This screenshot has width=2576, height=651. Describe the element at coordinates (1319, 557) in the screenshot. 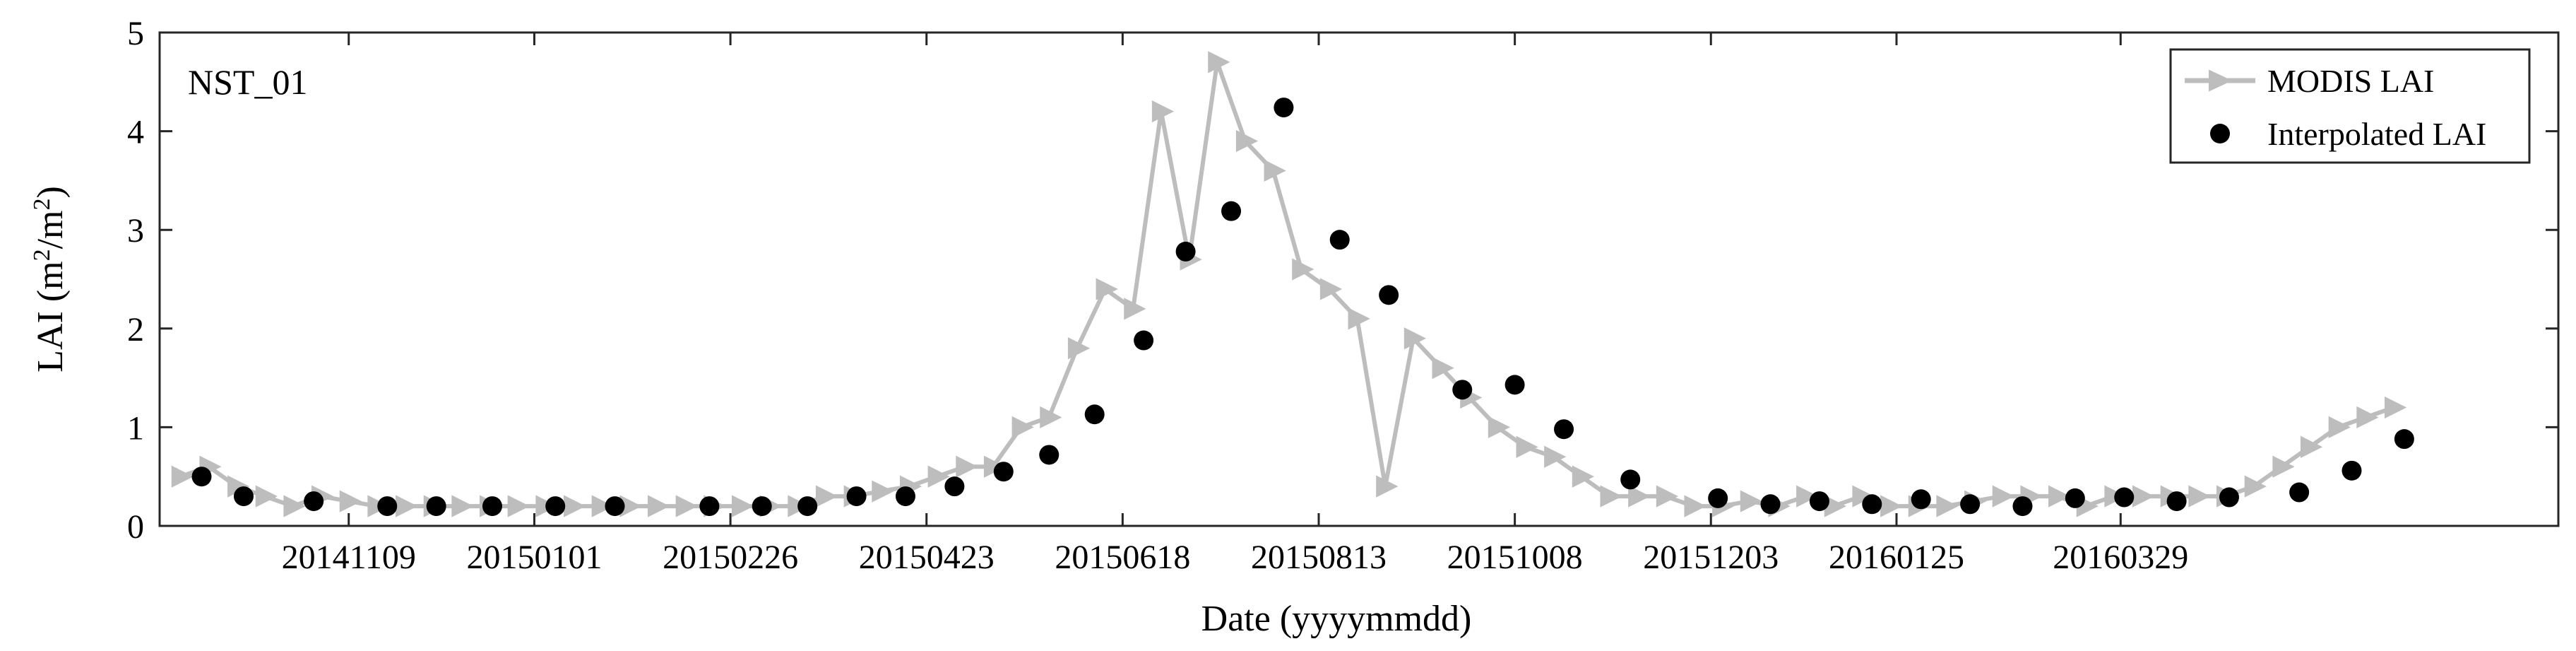

I see `x-tick-label: 20150813` at that location.